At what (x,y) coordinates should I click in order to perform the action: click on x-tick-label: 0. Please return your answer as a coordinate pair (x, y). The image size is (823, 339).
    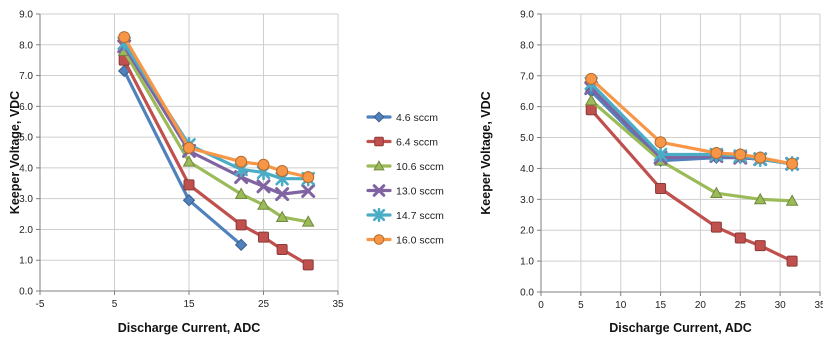
    Looking at the image, I should click on (541, 305).